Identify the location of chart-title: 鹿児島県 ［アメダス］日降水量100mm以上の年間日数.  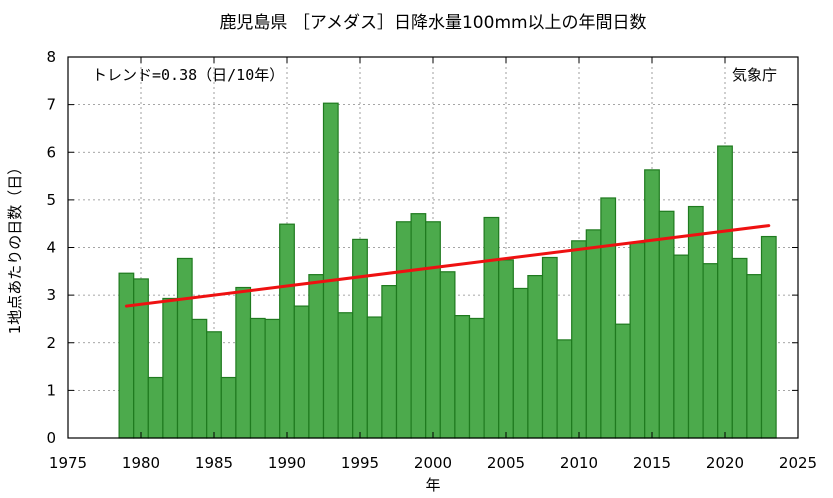
(432, 23).